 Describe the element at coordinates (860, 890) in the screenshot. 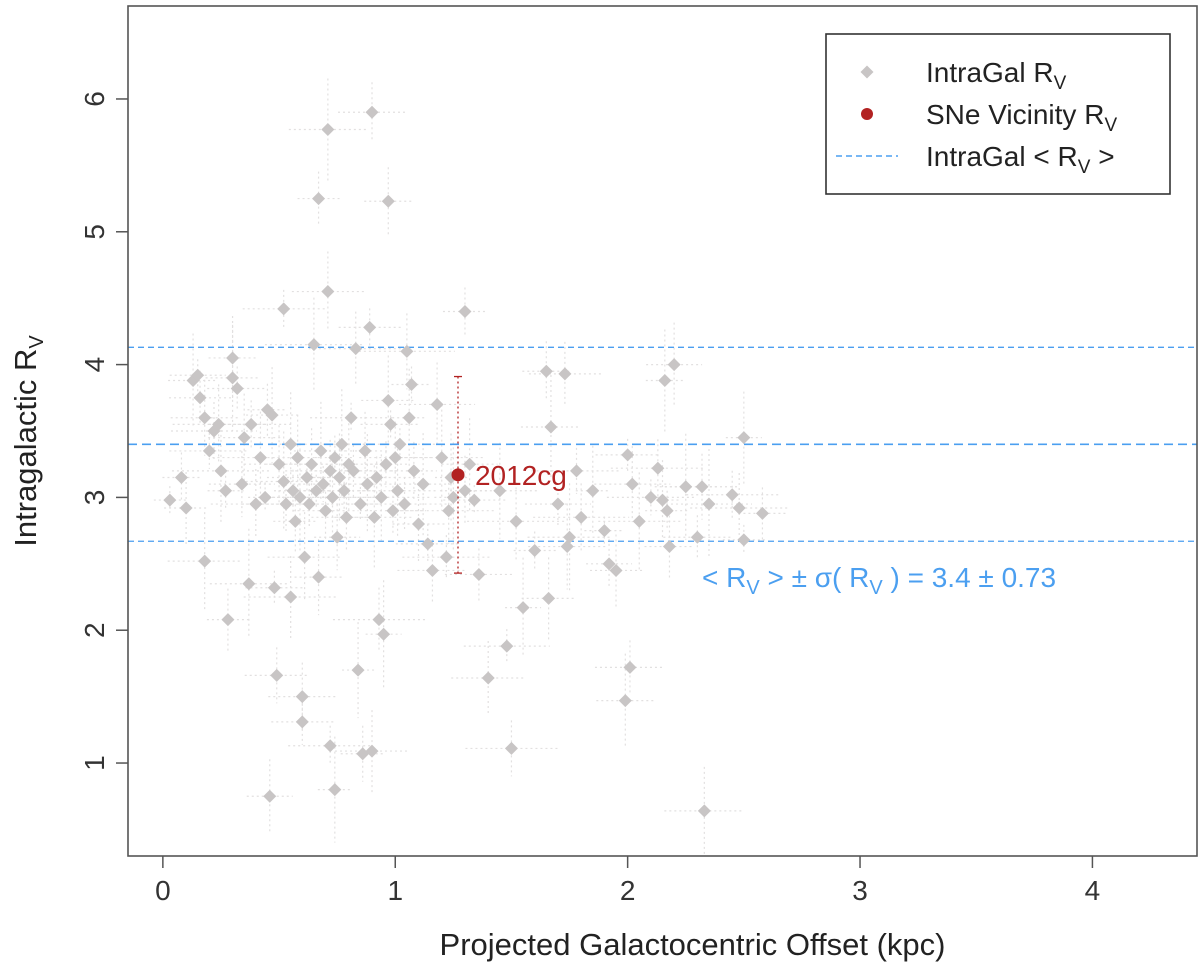

I see `x-tick-label: 3` at that location.